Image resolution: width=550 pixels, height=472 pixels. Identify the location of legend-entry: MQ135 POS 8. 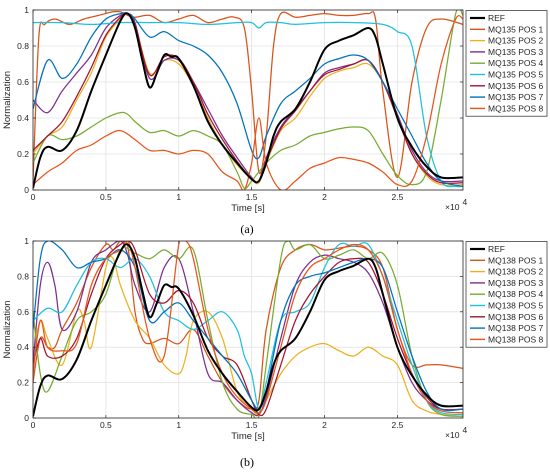
(516, 108).